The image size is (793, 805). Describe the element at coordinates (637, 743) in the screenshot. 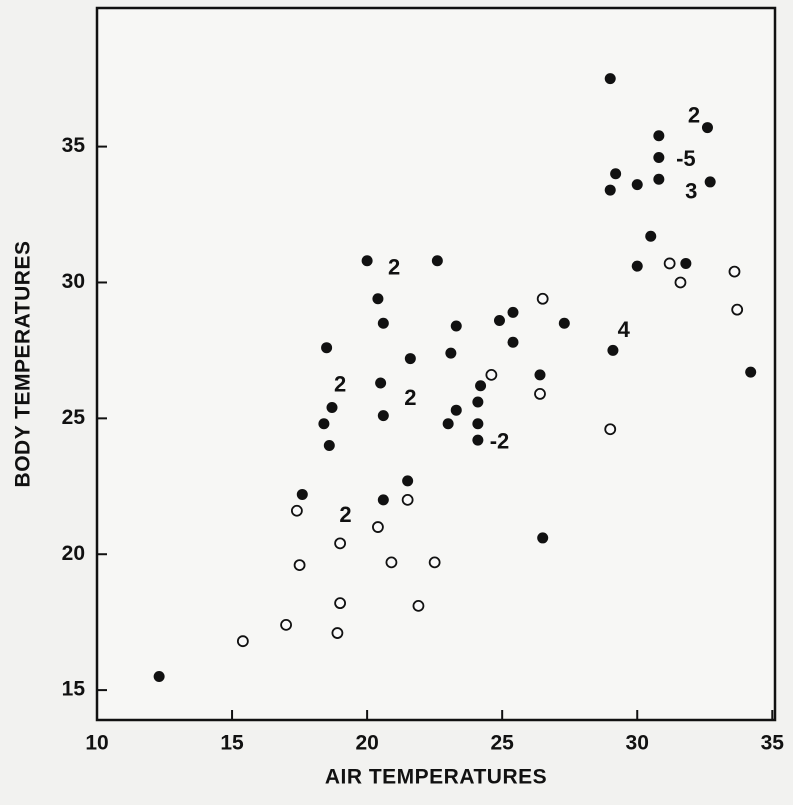

I see `x-tick-label: 30` at that location.